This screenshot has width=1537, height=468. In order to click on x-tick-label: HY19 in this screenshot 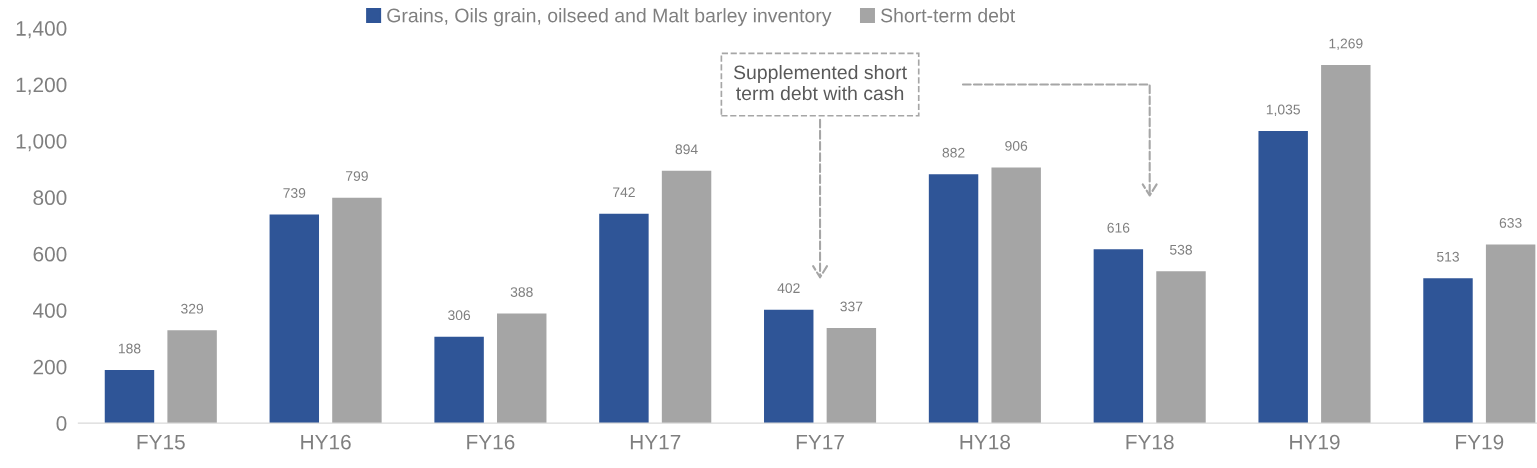, I will do `click(1315, 442)`.